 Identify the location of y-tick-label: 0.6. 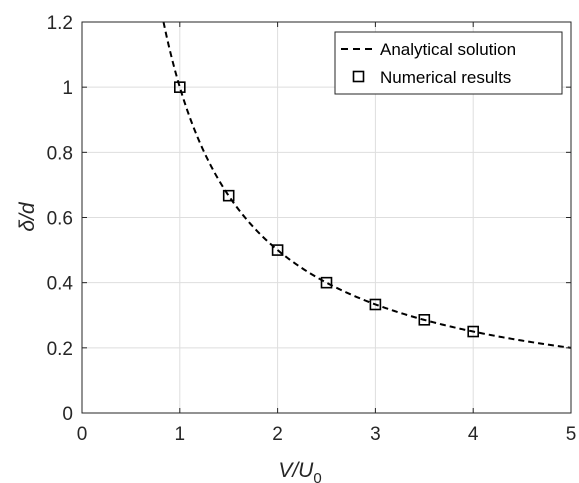
(60, 219).